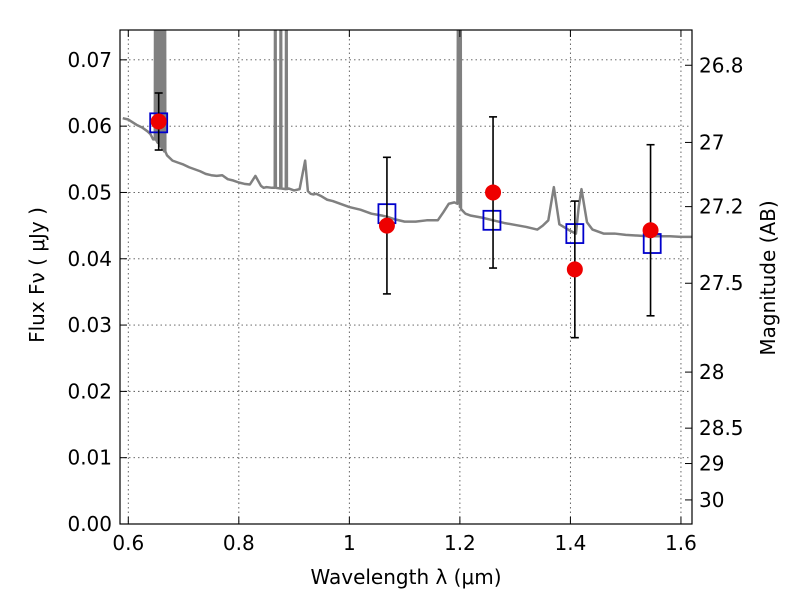 Image resolution: width=800 pixels, height=604 pixels. I want to click on y-axis-label: Flux Fν ( μJy ), so click(37, 275).